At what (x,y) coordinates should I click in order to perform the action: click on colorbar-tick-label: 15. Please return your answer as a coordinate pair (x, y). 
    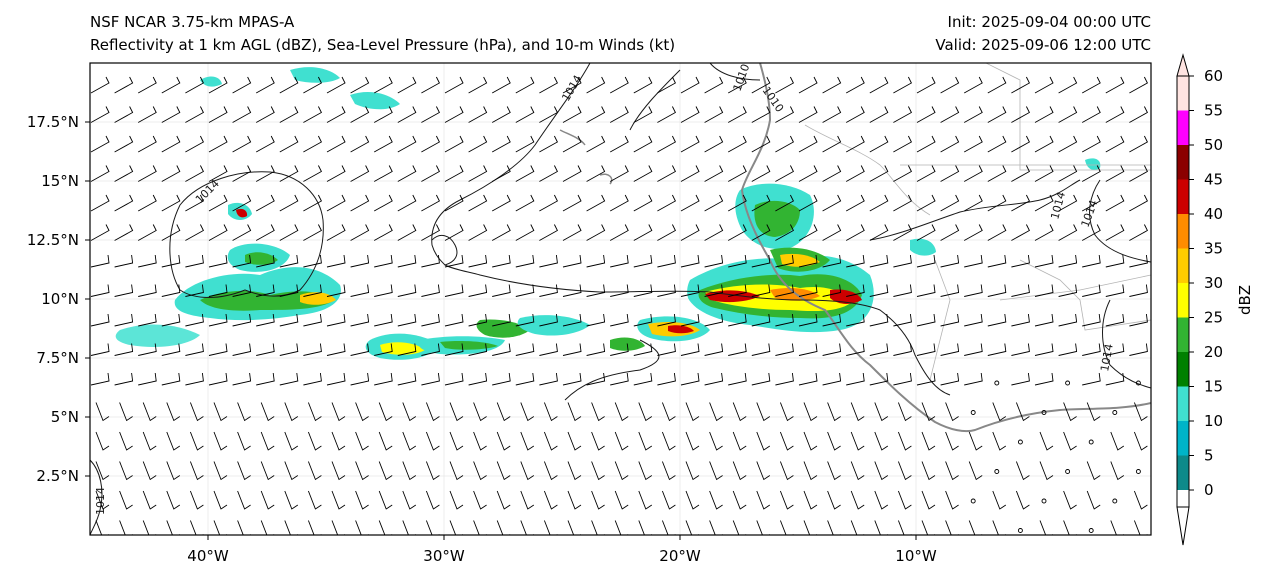
    Looking at the image, I should click on (1213, 387).